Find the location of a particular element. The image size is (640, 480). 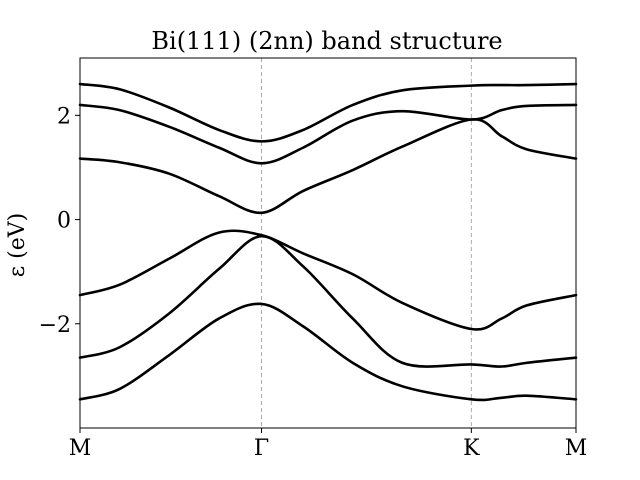

x-tick-label-0: M is located at coordinates (80, 448).